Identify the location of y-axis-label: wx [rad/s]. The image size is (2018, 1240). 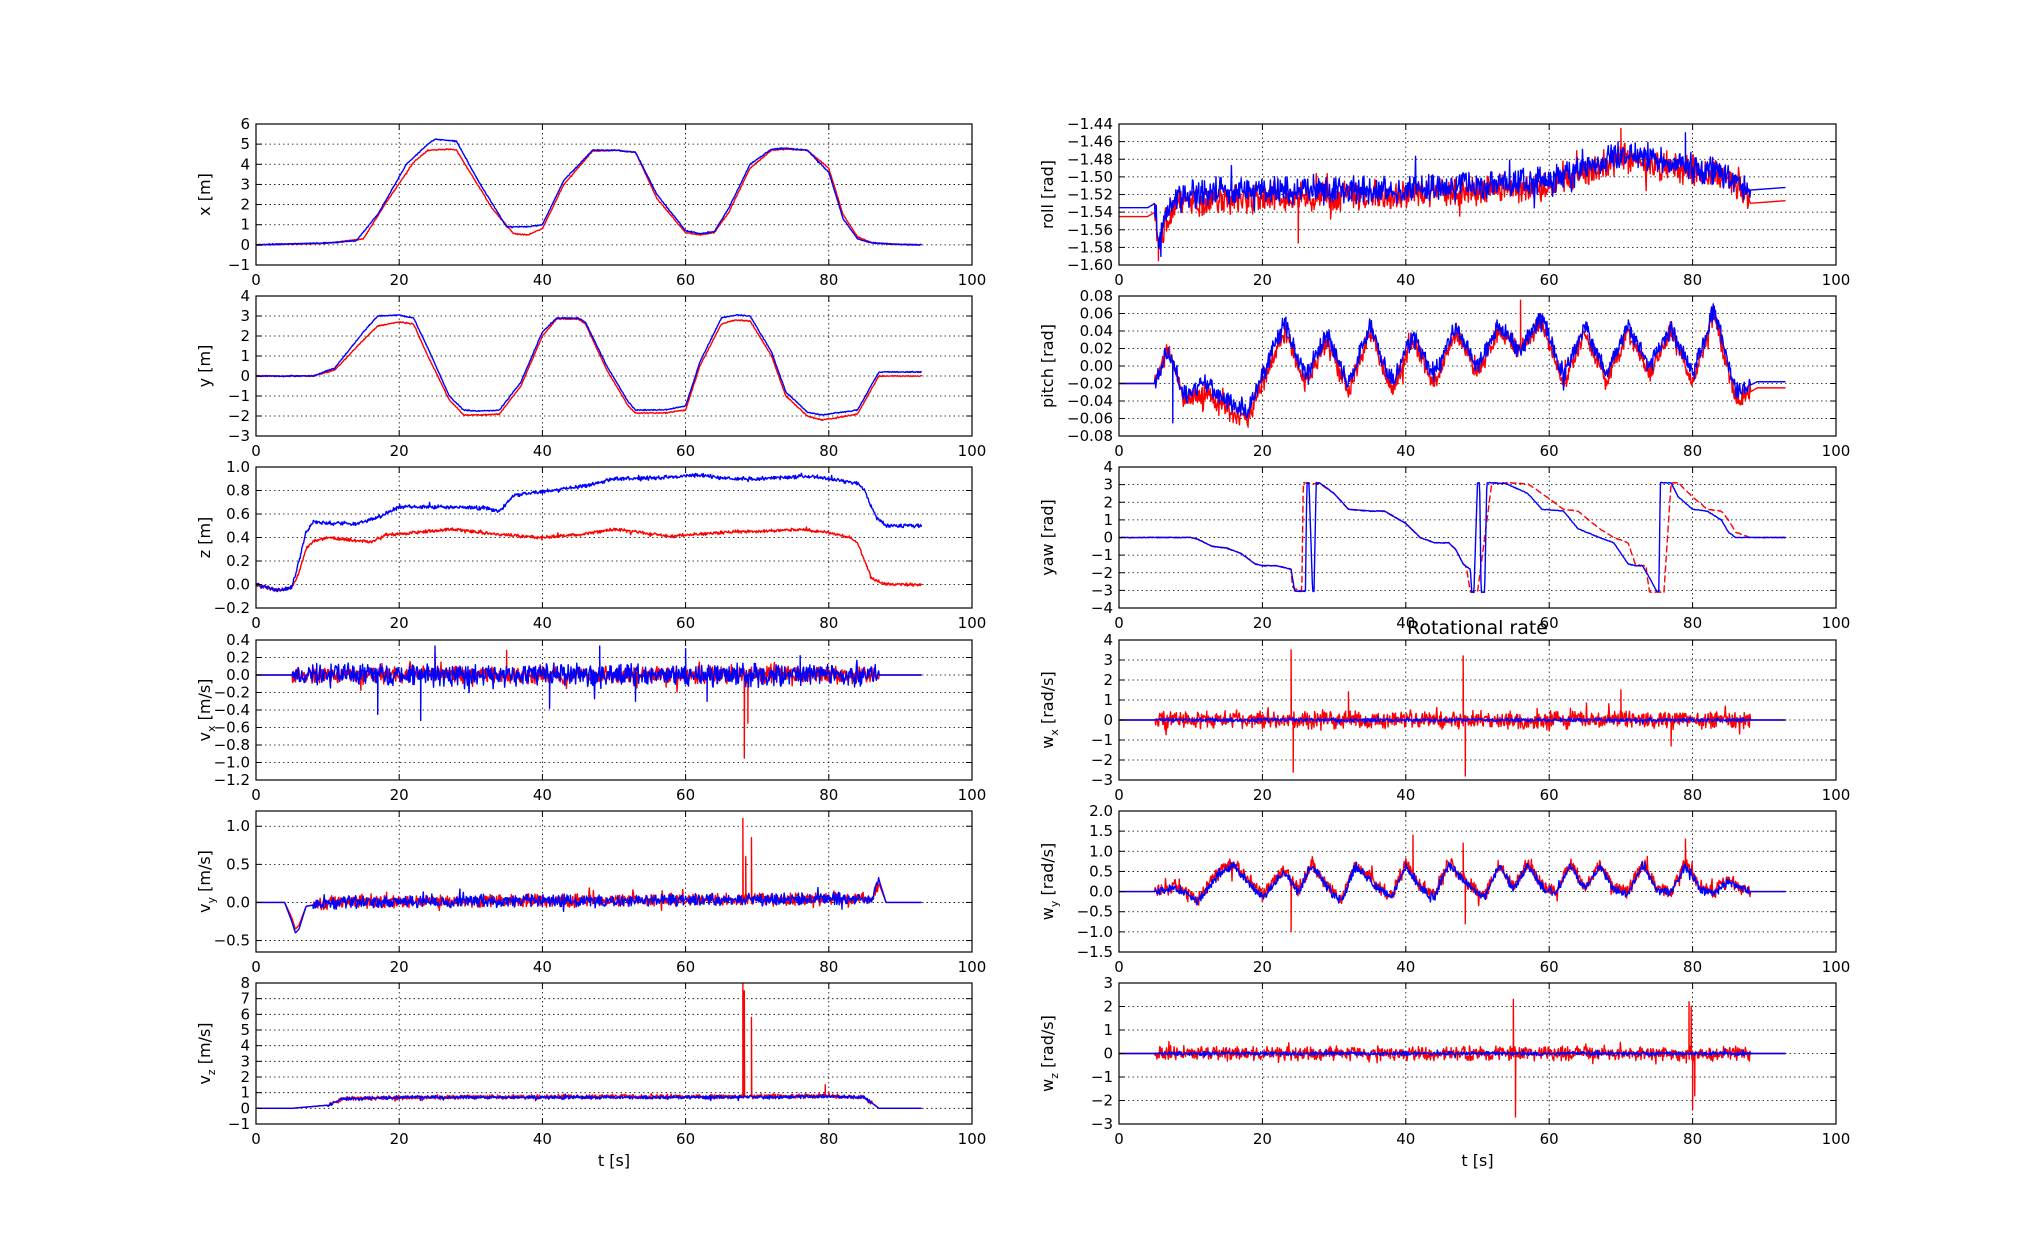
(1049, 709).